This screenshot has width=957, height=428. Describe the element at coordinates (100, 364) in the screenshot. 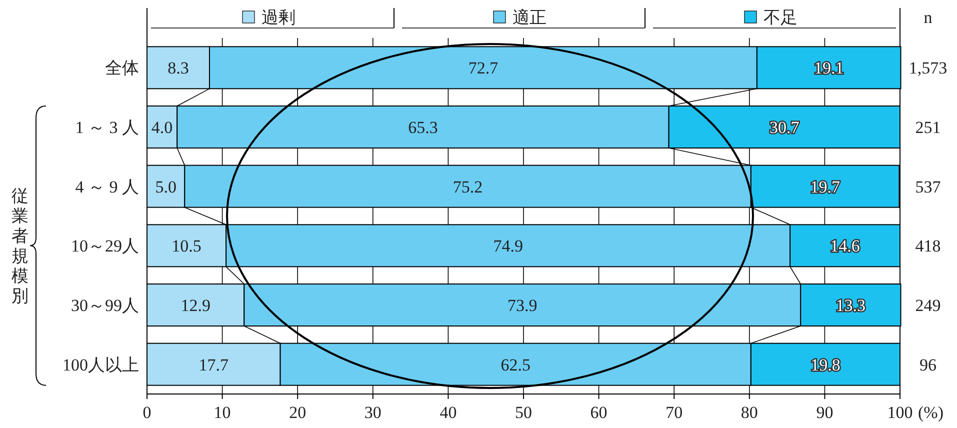

I see `y-tick-label: 100人以上` at that location.